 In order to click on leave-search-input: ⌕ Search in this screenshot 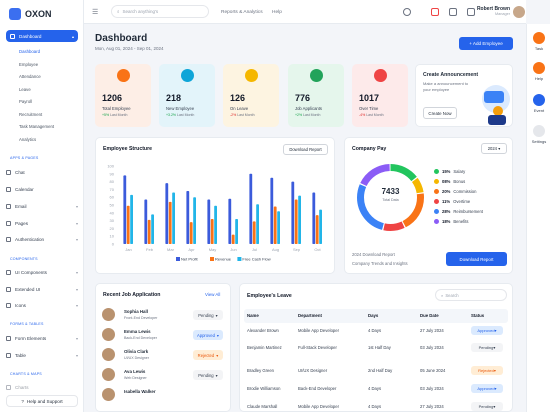, I will do `click(471, 295)`.